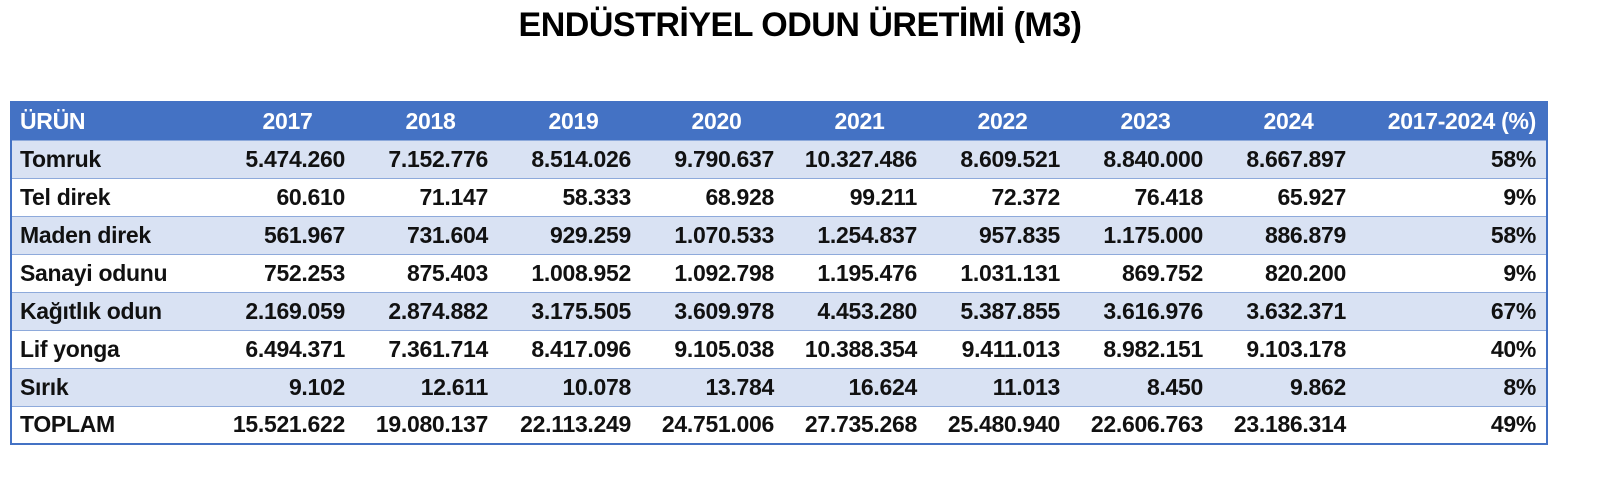 The width and height of the screenshot is (1600, 478). What do you see at coordinates (573, 234) in the screenshot?
I see `value-cell: 929.259` at bounding box center [573, 234].